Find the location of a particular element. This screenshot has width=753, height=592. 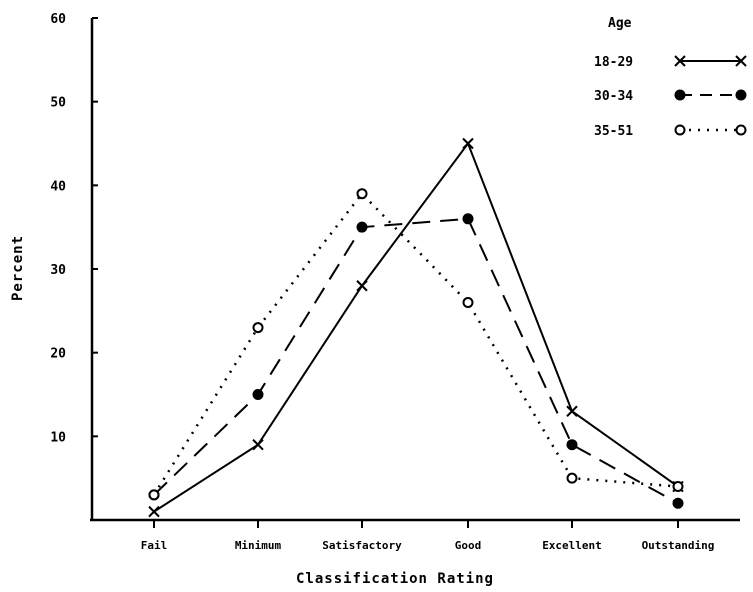

x-tick-label: Excellent is located at coordinates (572, 545).